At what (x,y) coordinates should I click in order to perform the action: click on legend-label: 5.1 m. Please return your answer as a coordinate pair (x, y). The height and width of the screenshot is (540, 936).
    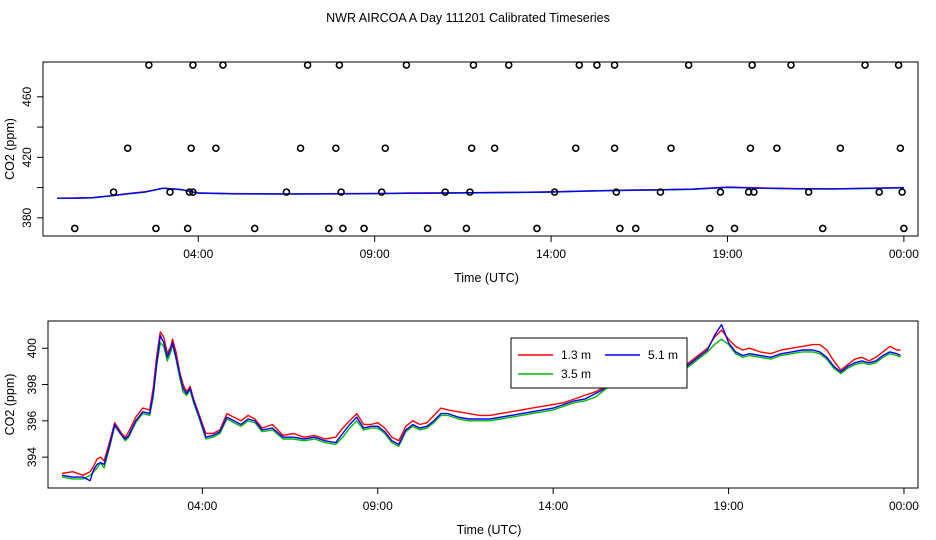
    Looking at the image, I should click on (663, 355).